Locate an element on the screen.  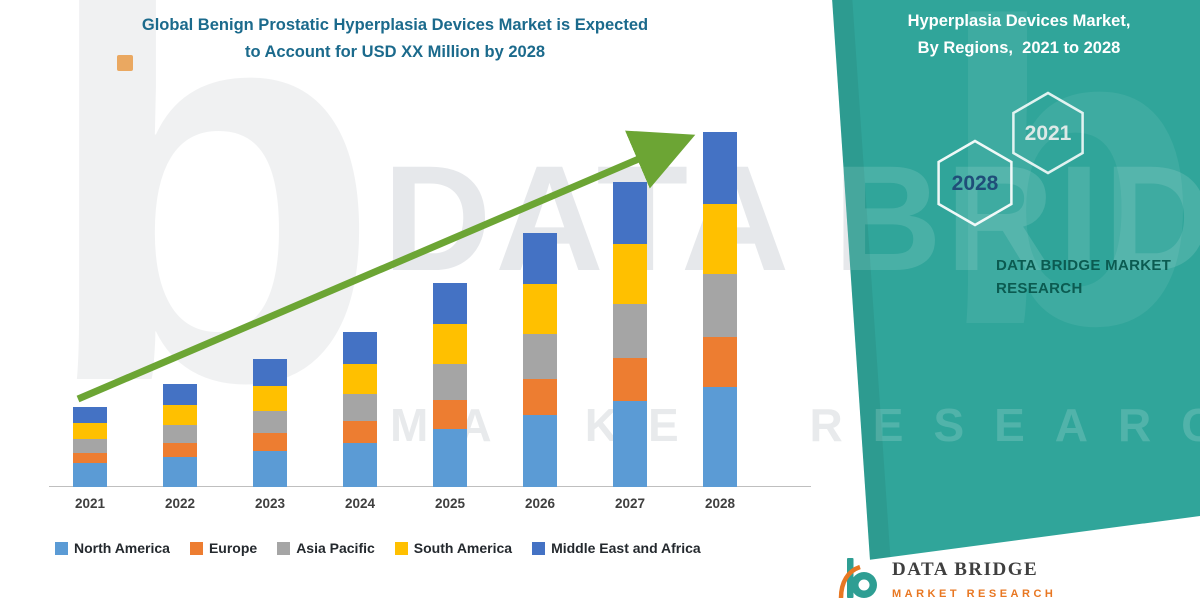
legend-label-europe: Europe is located at coordinates (233, 548).